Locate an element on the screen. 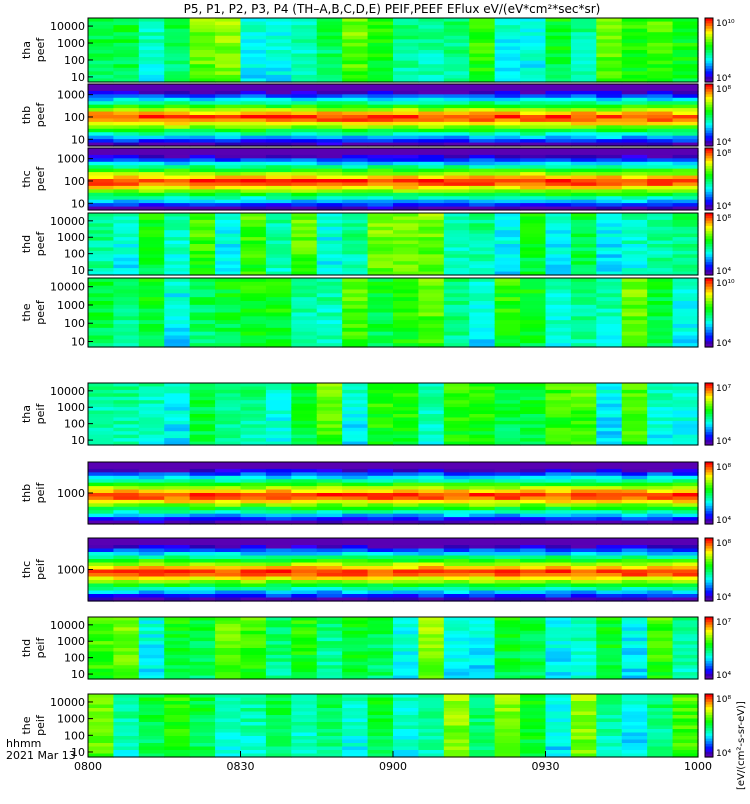 This screenshot has width=750, height=804. x-axis-unit-label: hhmm is located at coordinates (23, 743).